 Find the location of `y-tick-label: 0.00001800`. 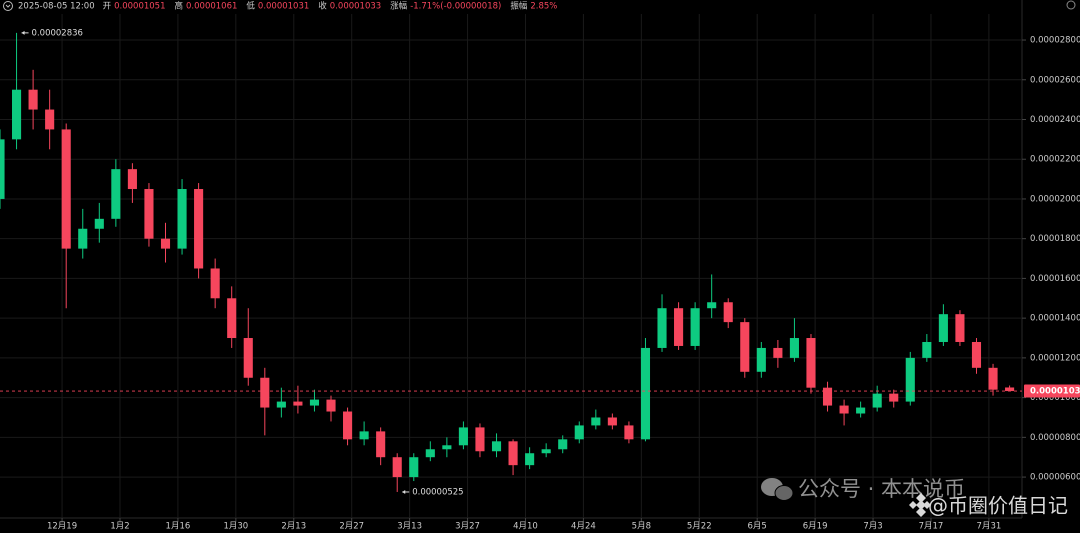

y-tick-label: 0.00001800 is located at coordinates (1055, 239).